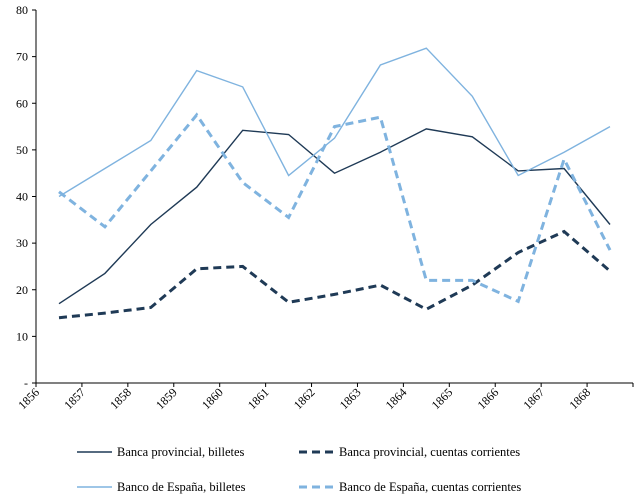 This screenshot has width=639, height=498. I want to click on x-tick-label: 1868, so click(579, 398).